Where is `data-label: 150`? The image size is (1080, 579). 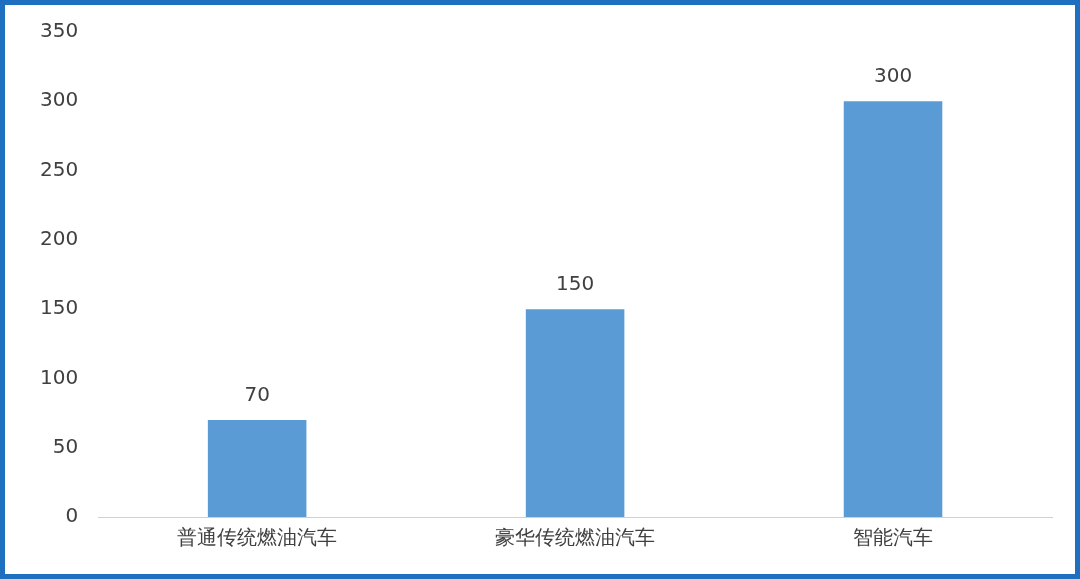 data-label: 150 is located at coordinates (575, 283).